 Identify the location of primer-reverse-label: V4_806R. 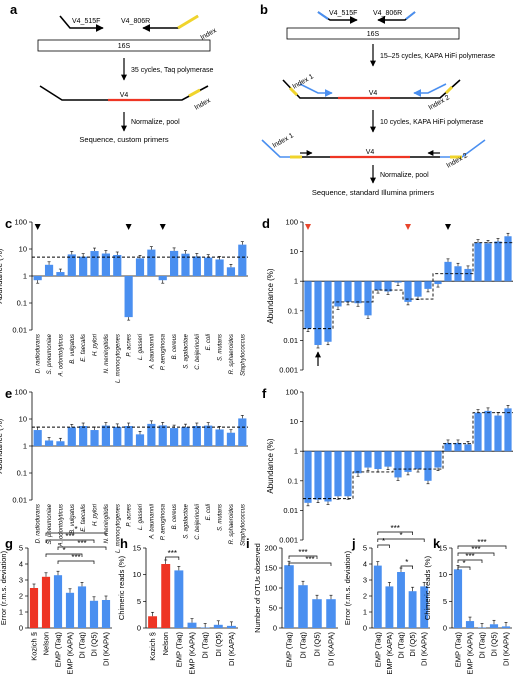
(135, 21).